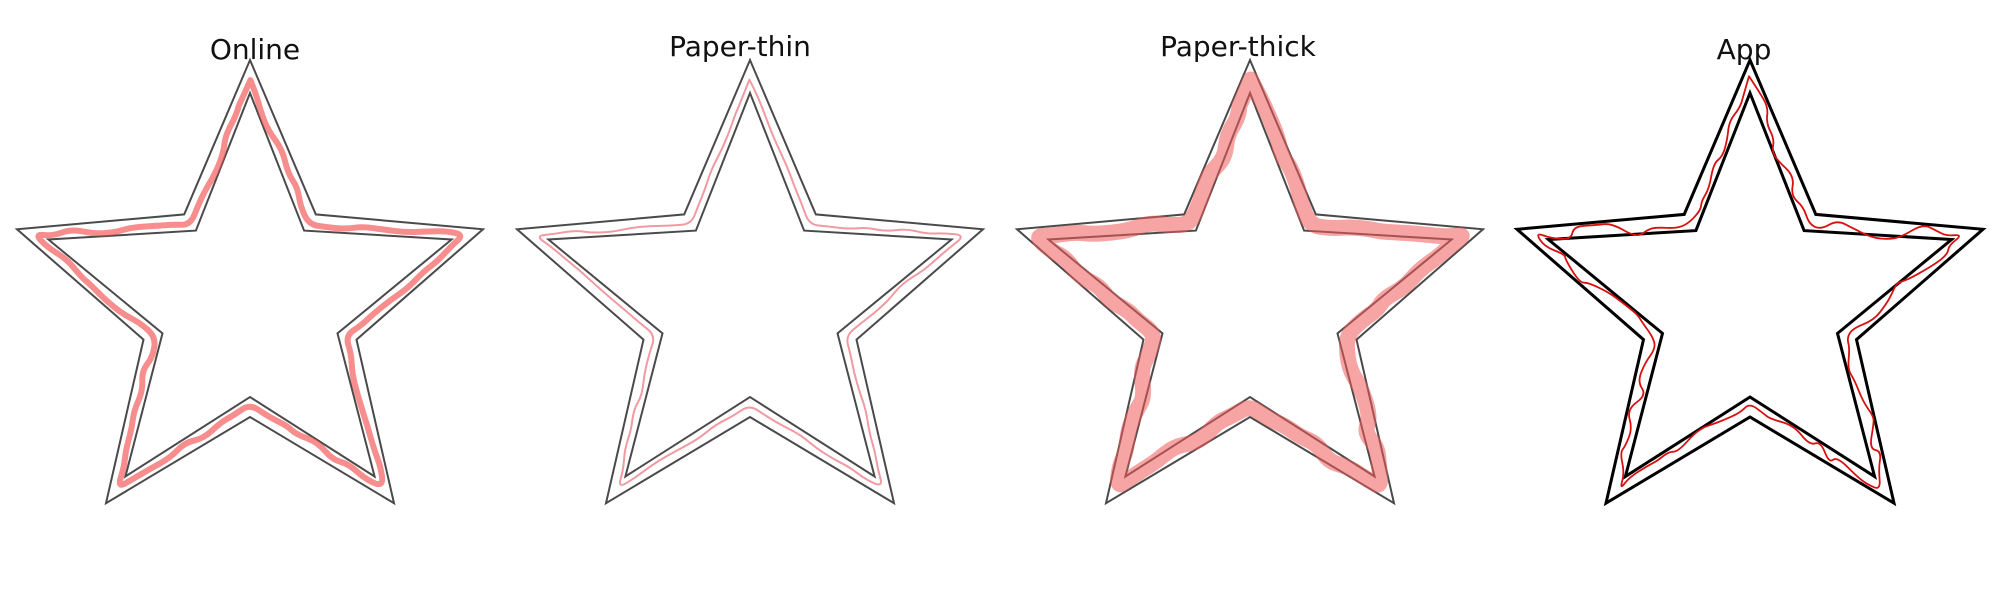 Image resolution: width=2000 pixels, height=600 pixels. I want to click on panel-title: App, so click(1744, 49).